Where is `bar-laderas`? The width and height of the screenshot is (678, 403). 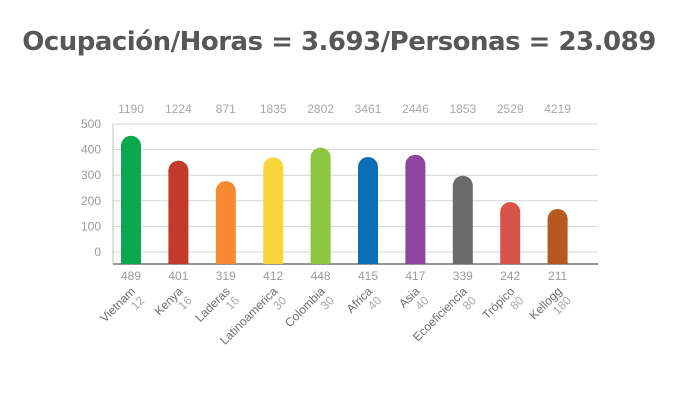 bar-laderas is located at coordinates (225, 222).